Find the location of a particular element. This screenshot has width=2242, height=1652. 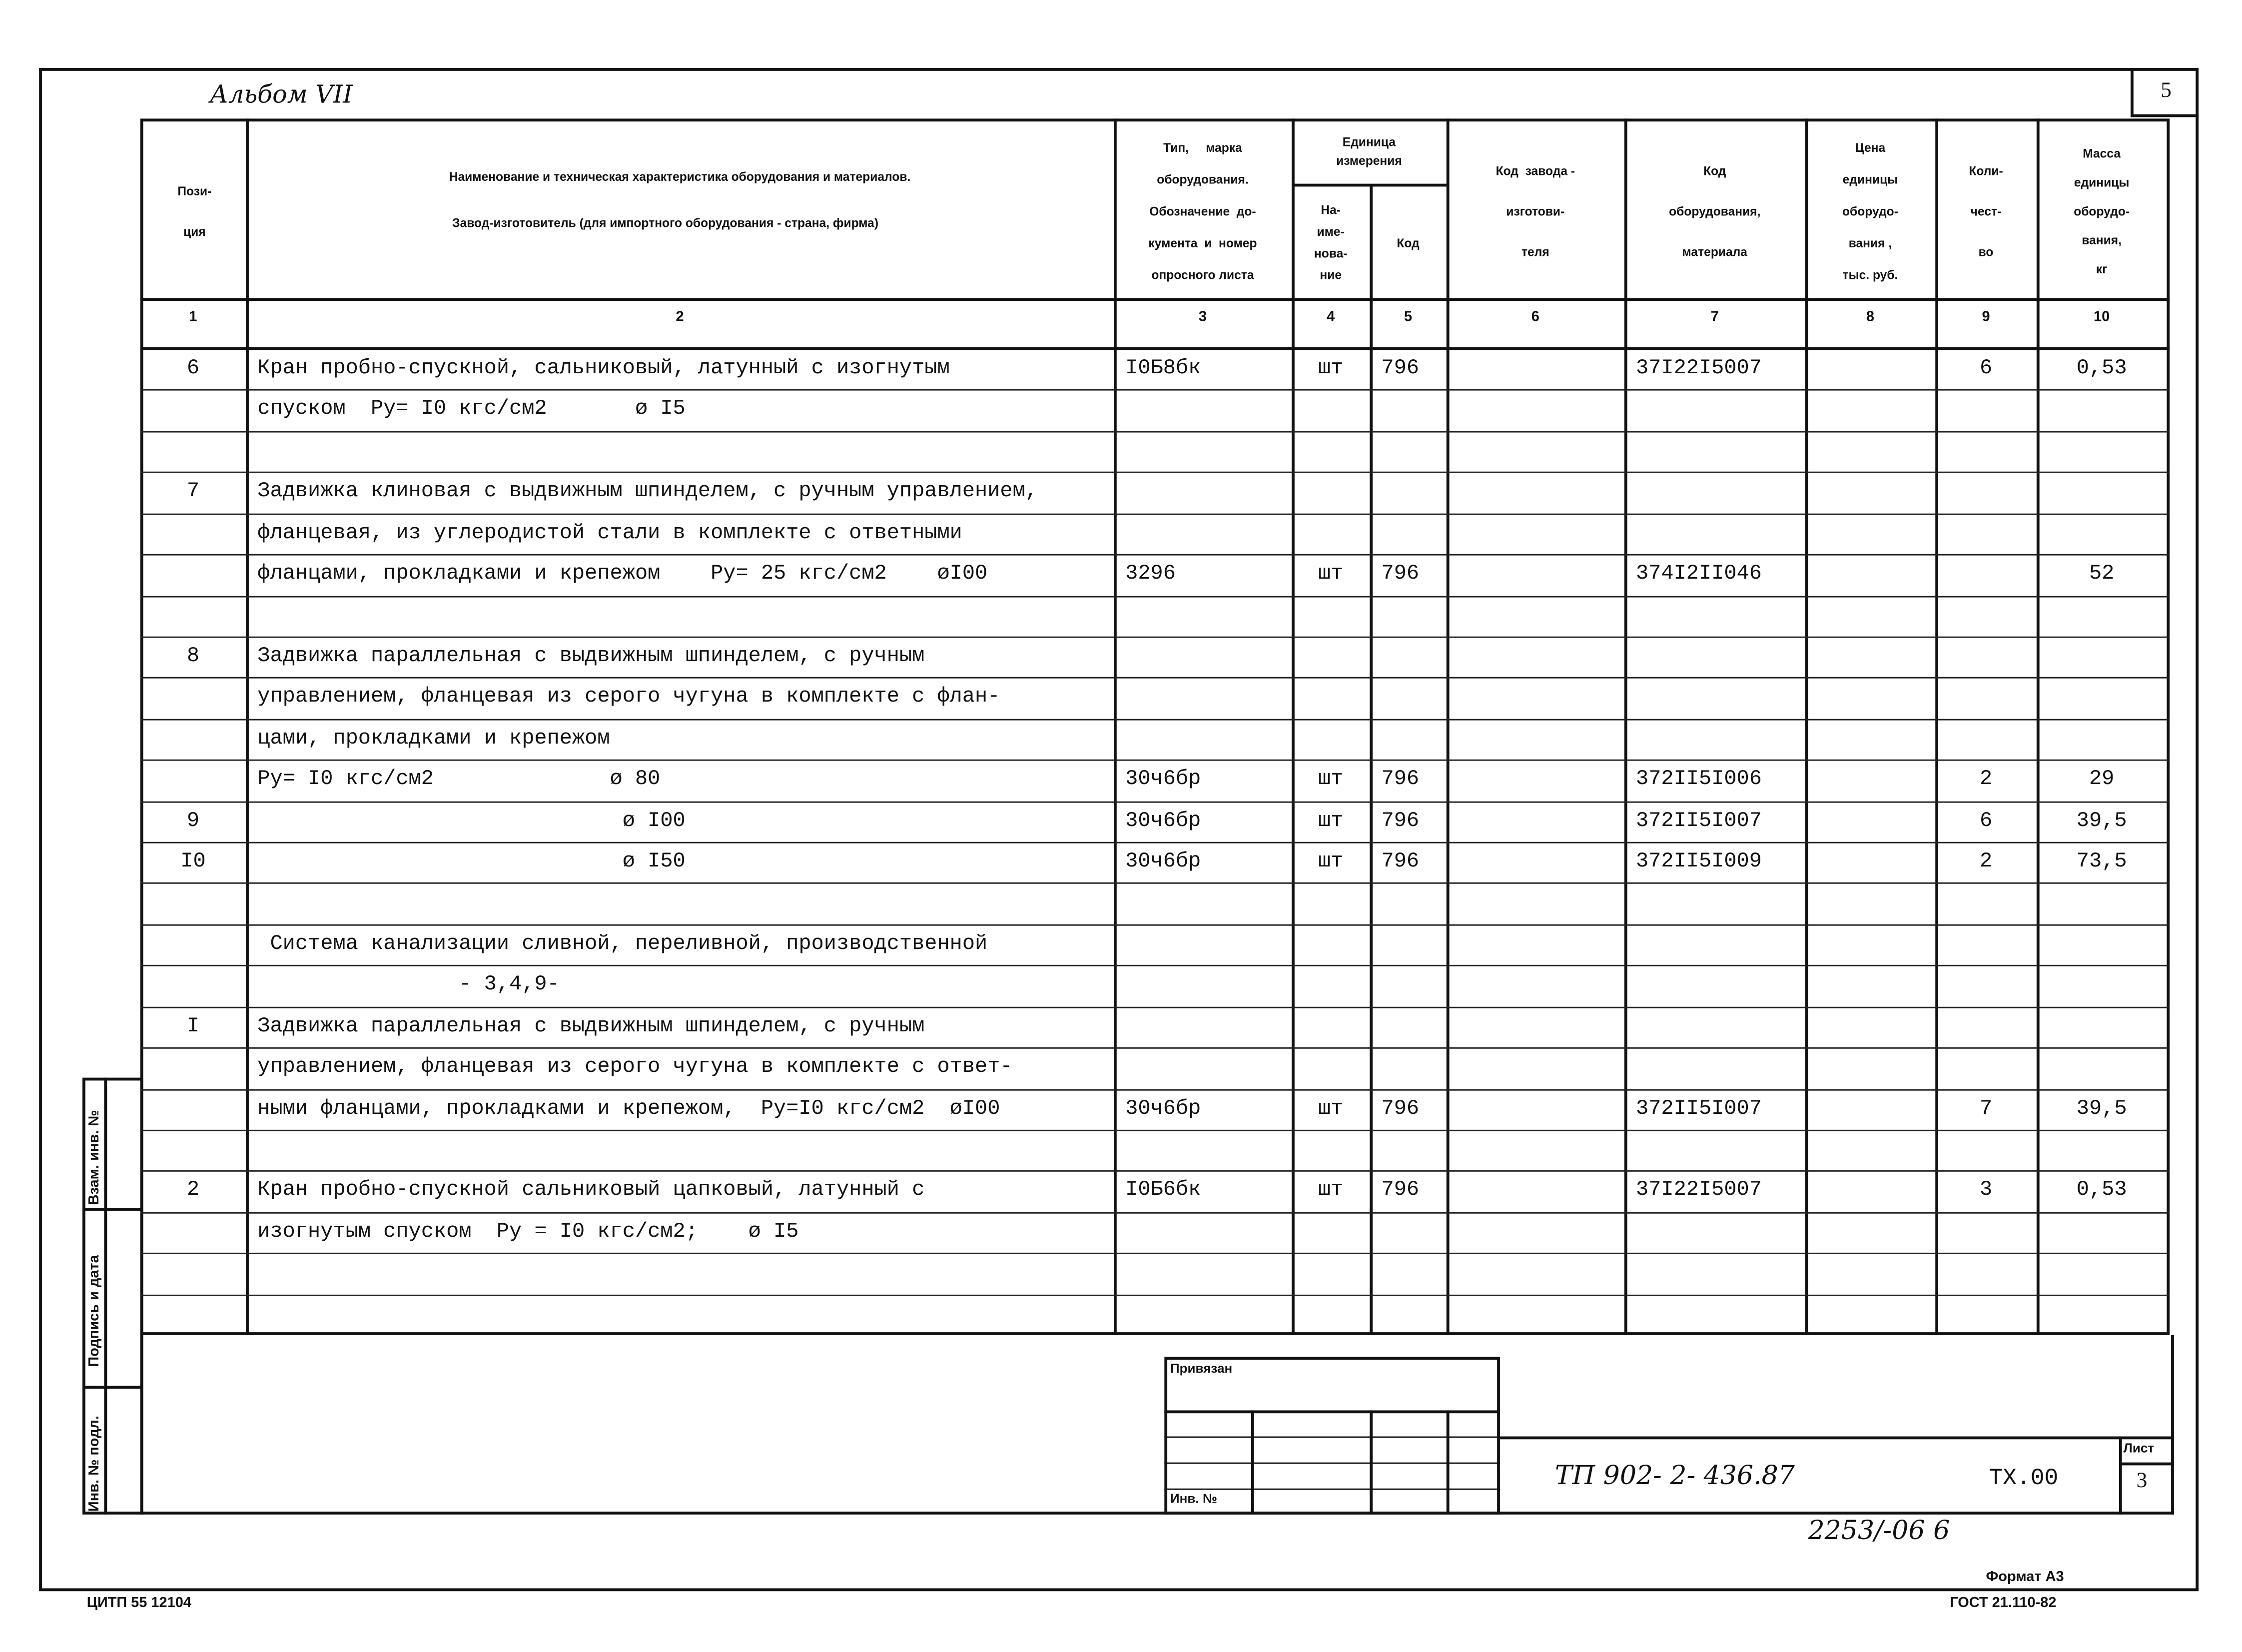

cell-type: 3296 is located at coordinates (1151, 574).